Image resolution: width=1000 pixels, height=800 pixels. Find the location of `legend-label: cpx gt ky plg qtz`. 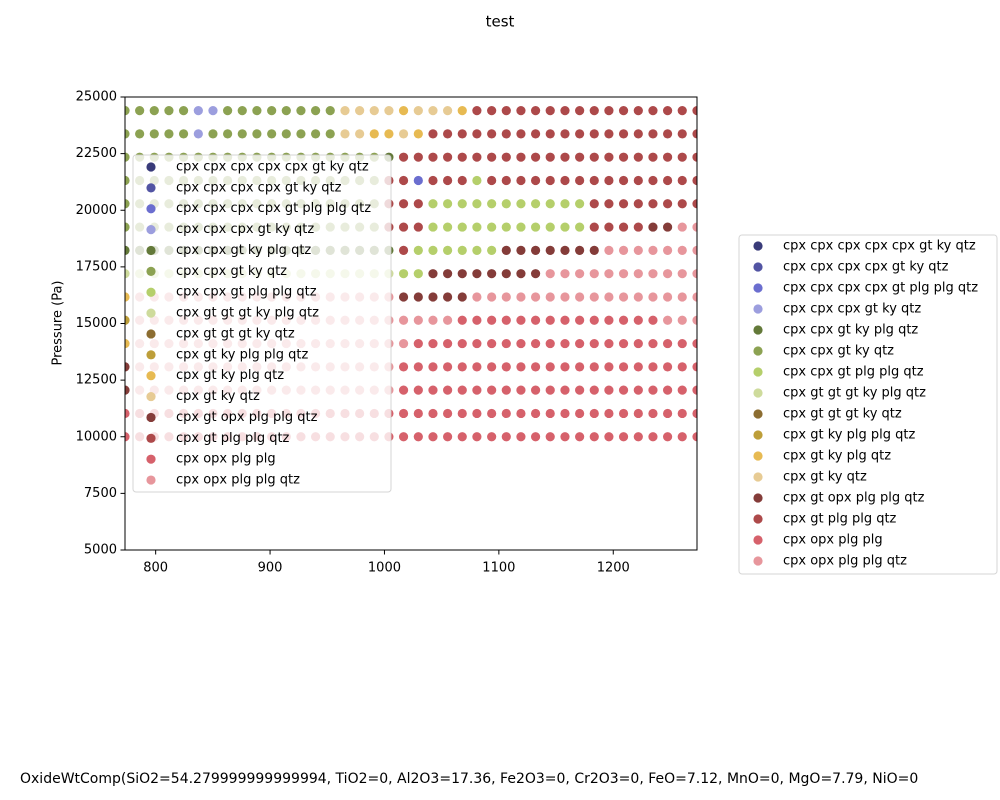

legend-label: cpx gt ky plg qtz is located at coordinates (837, 456).